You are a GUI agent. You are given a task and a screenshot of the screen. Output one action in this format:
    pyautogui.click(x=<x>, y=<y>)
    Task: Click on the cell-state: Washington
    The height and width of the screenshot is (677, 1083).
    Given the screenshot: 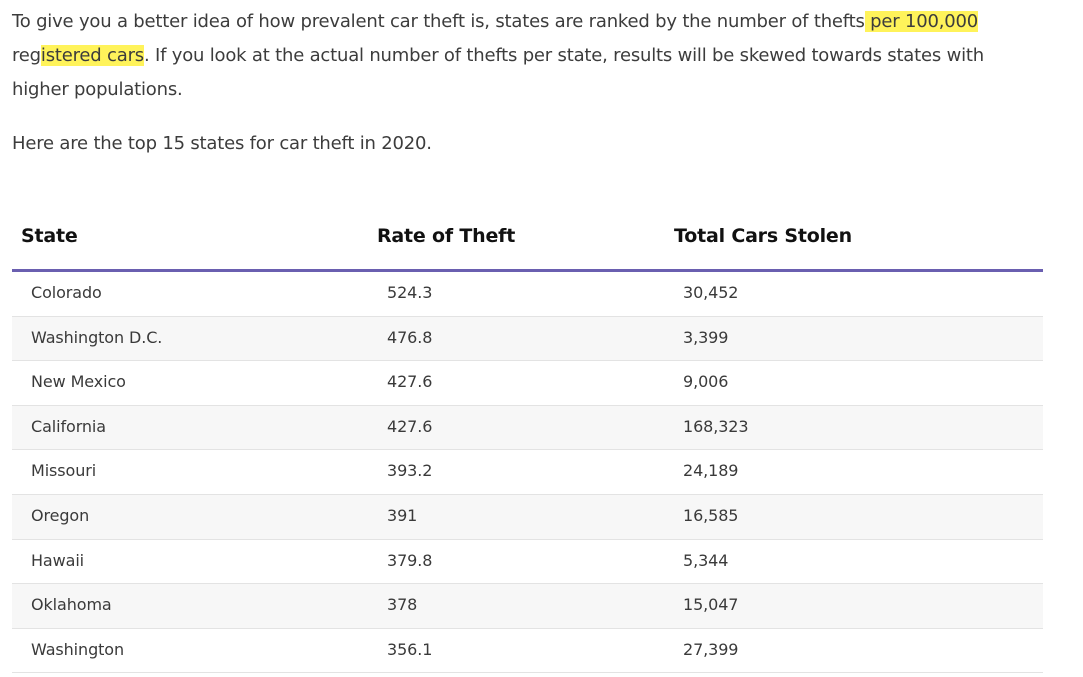 What is the action you would take?
    pyautogui.click(x=78, y=649)
    